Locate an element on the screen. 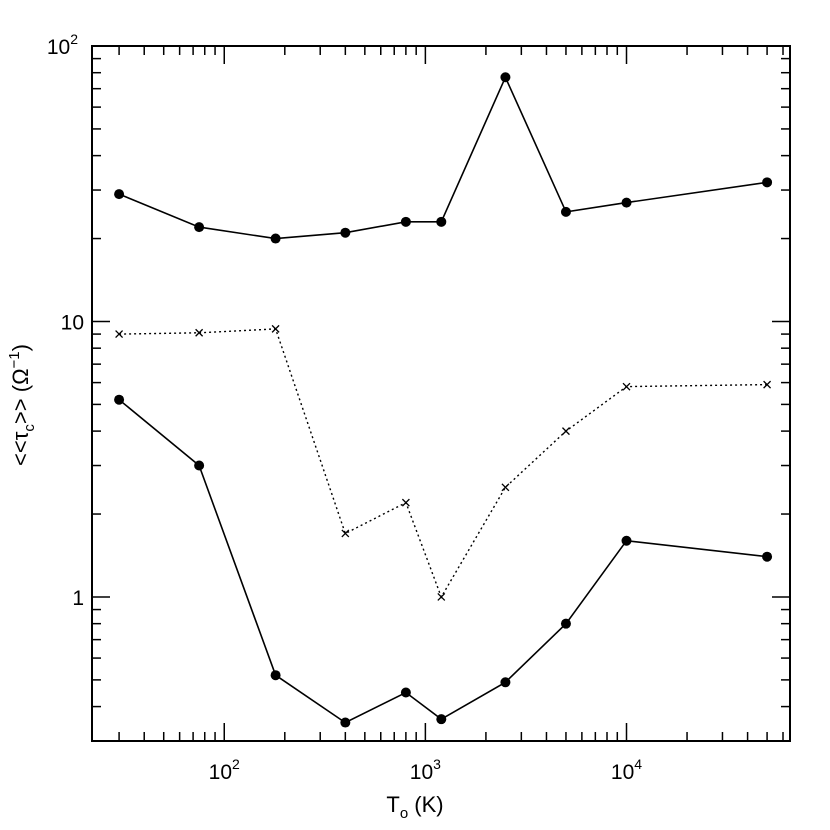 Image resolution: width=830 pixels, height=830 pixels. y-tick-label-base: 1 is located at coordinates (78, 598).